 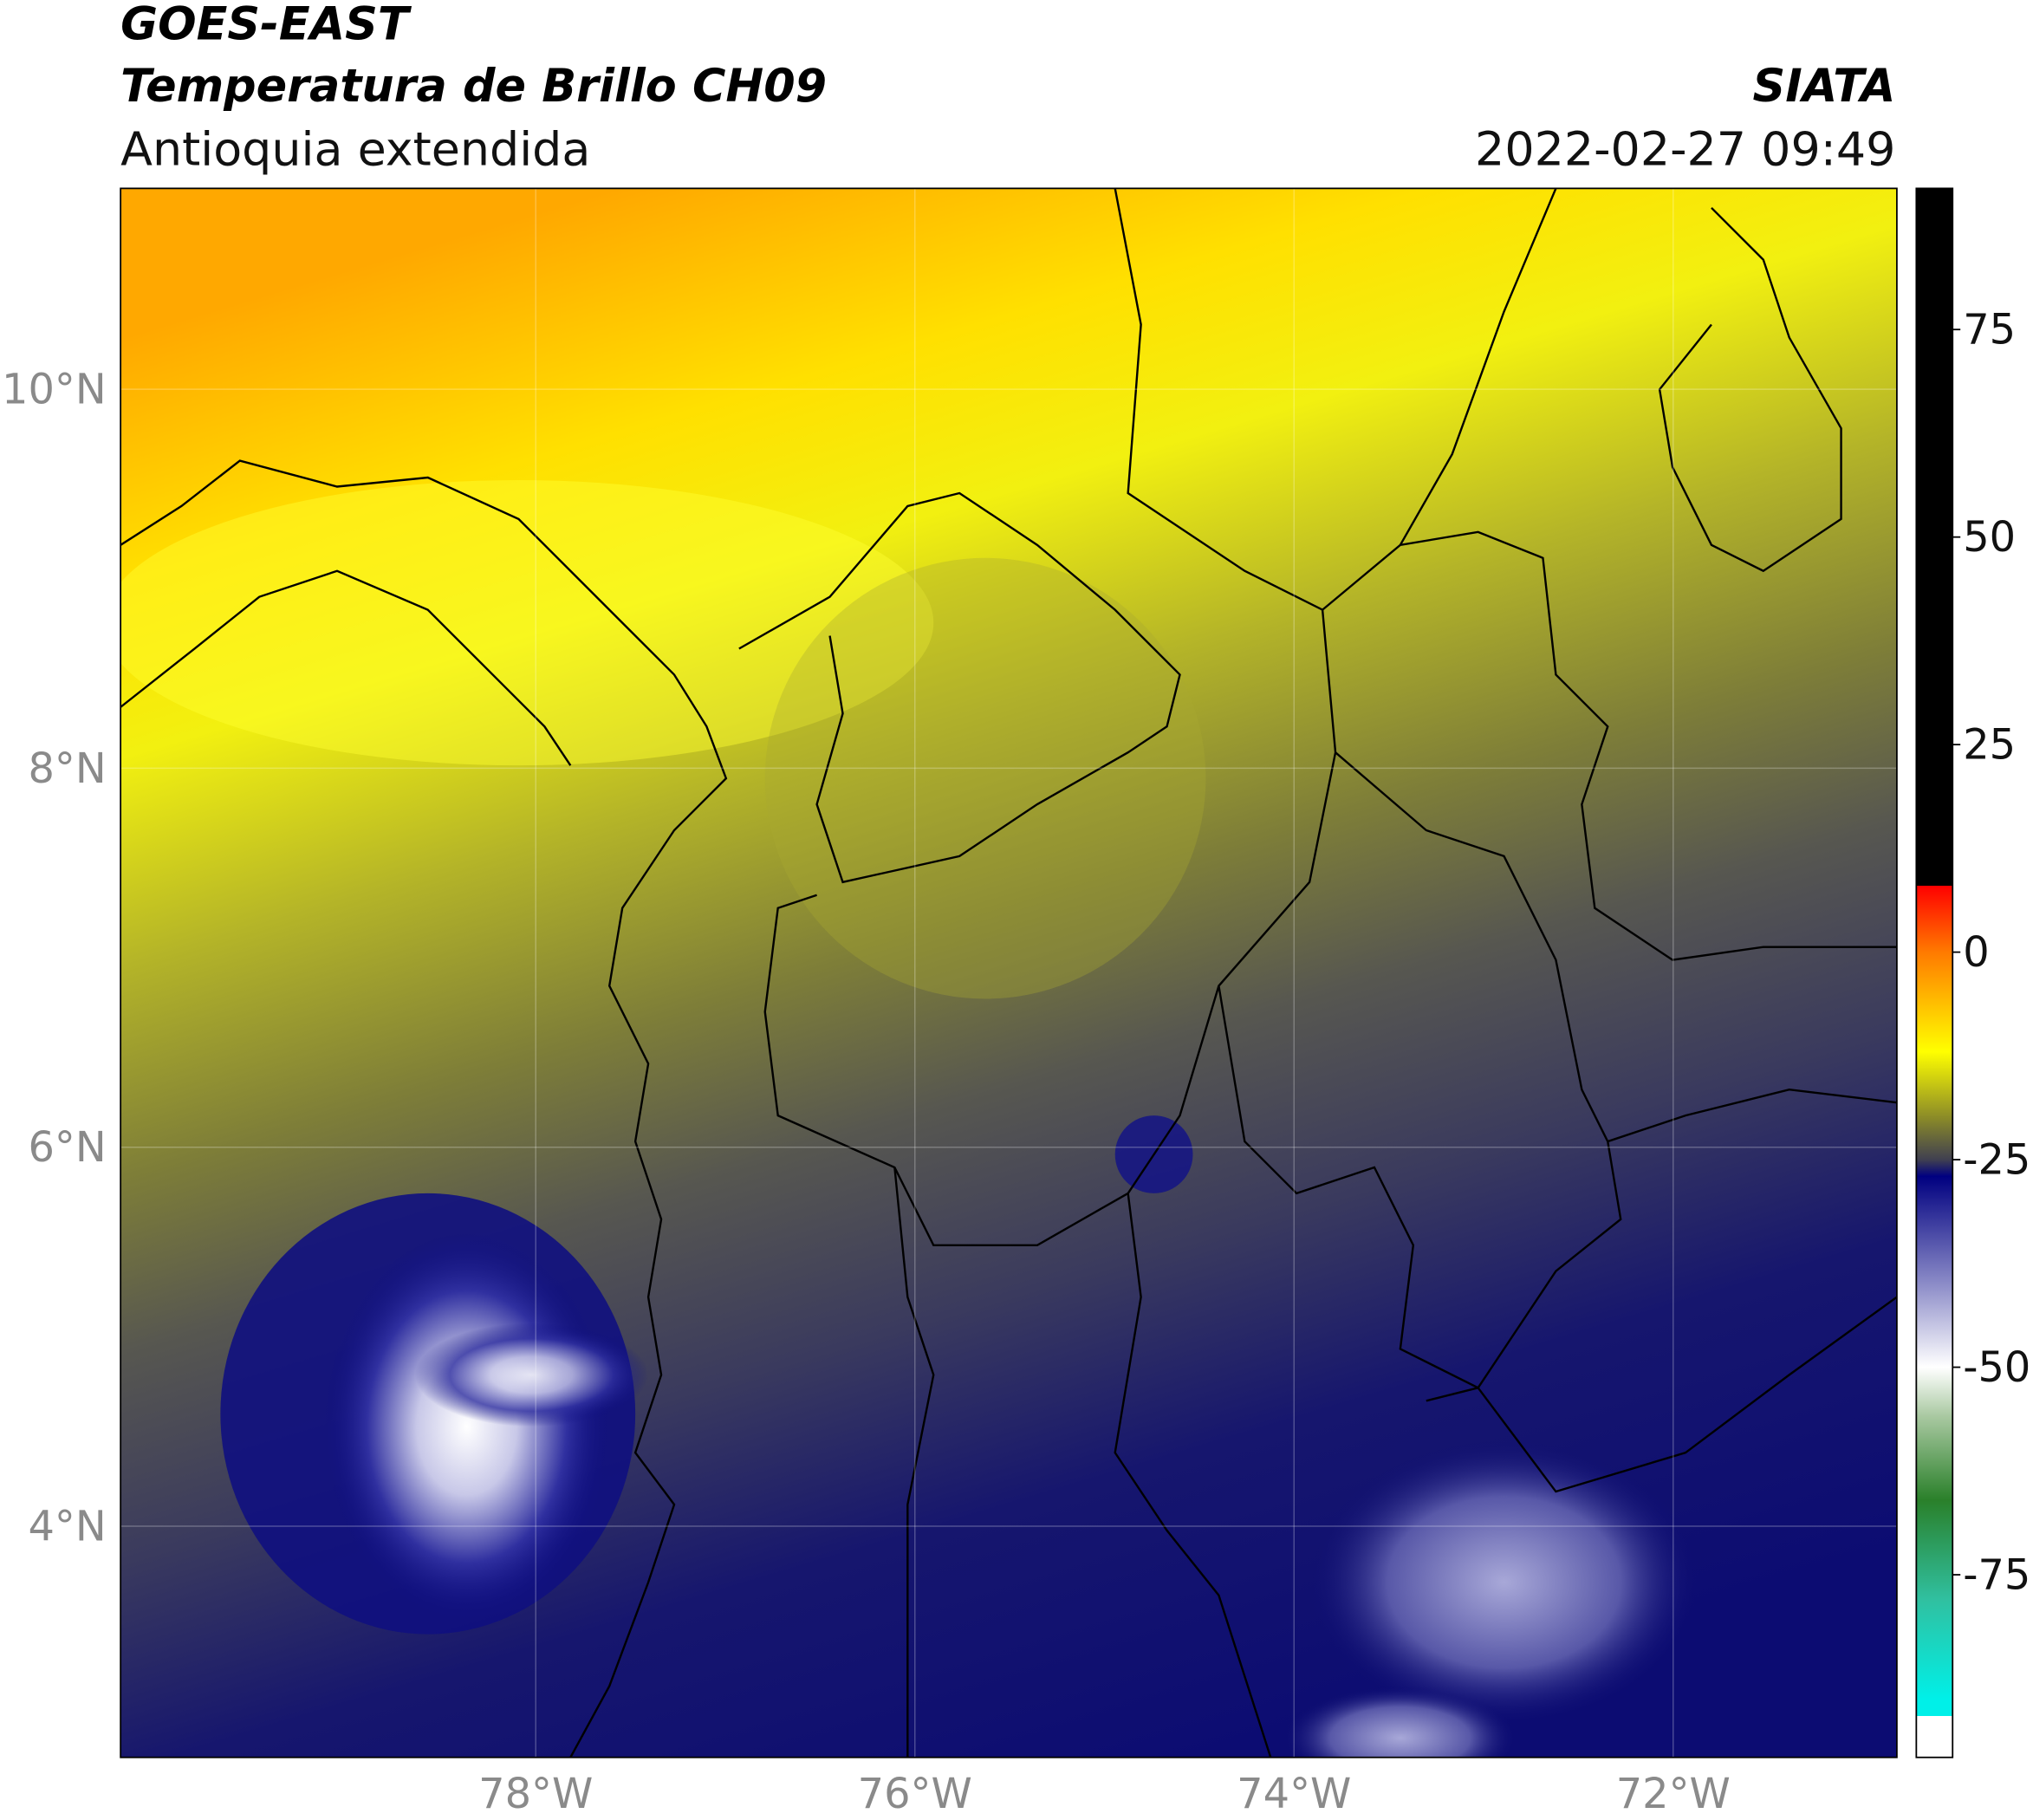 I want to click on colorbar, so click(x=1934, y=972).